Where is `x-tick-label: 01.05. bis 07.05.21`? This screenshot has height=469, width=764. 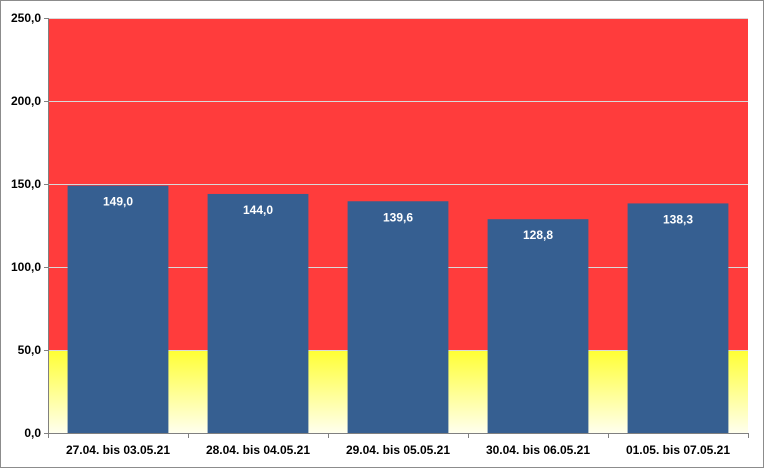
x-tick-label: 01.05. bis 07.05.21 is located at coordinates (678, 450).